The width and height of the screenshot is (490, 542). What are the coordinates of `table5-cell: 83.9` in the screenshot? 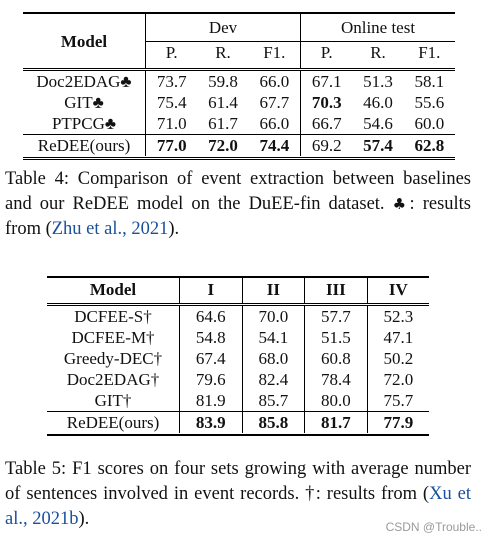 It's located at (211, 422).